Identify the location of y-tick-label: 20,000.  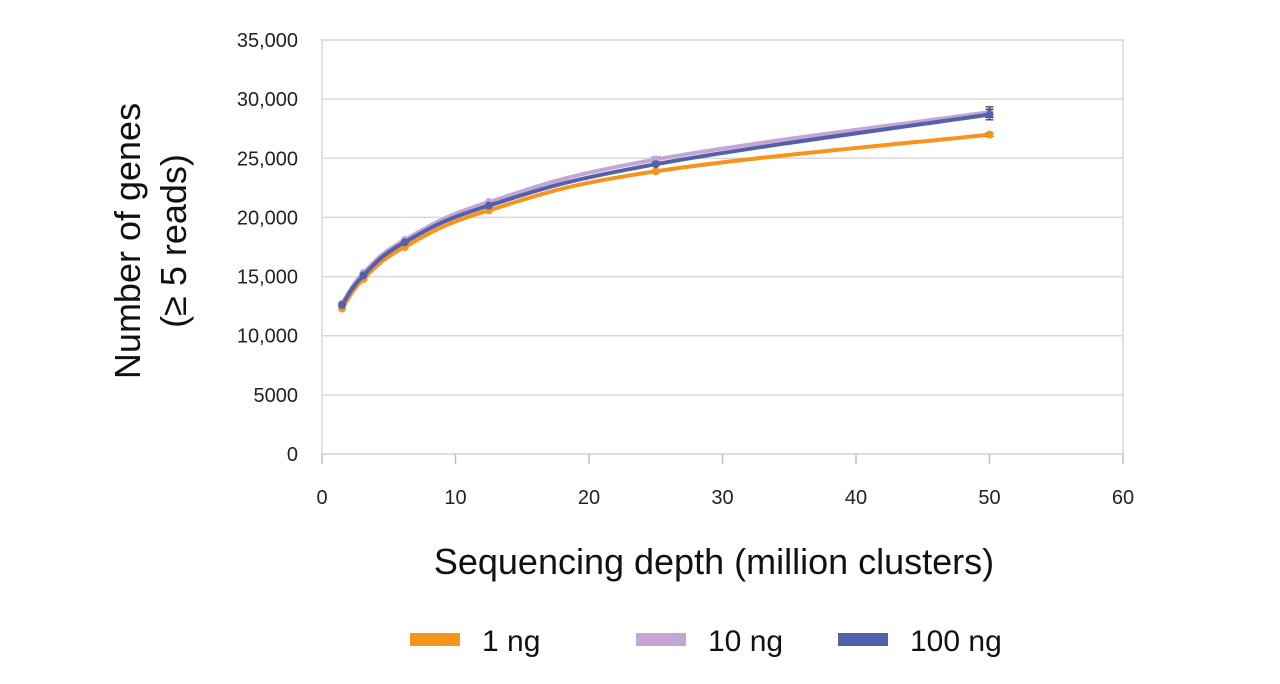
(267, 218).